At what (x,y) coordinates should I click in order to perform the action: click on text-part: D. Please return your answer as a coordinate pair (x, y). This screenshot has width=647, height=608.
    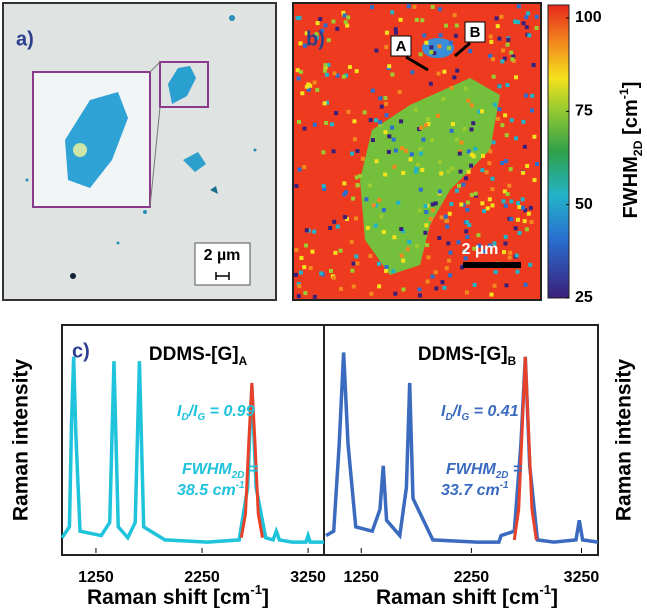
    Looking at the image, I should click on (448, 417).